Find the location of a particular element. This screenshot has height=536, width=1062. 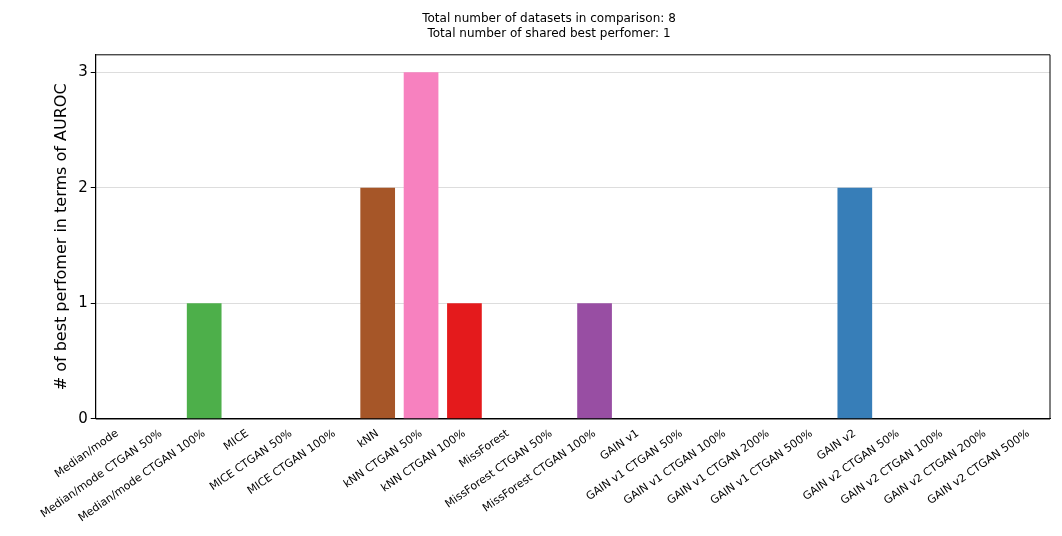

y-tick-label: 2 is located at coordinates (83, 186).